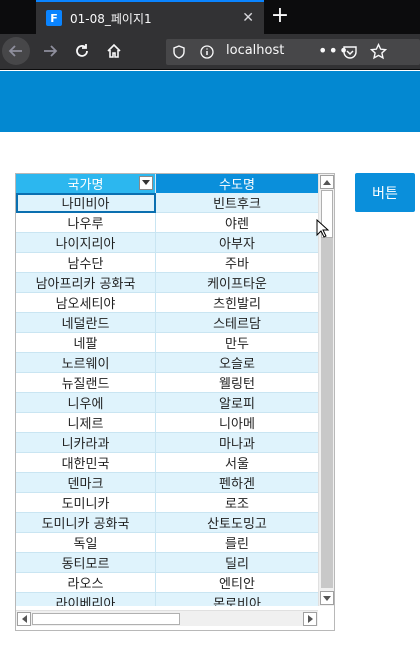 The height and width of the screenshot is (650, 420). What do you see at coordinates (237, 323) in the screenshot?
I see `cell-capital: 스테르담` at bounding box center [237, 323].